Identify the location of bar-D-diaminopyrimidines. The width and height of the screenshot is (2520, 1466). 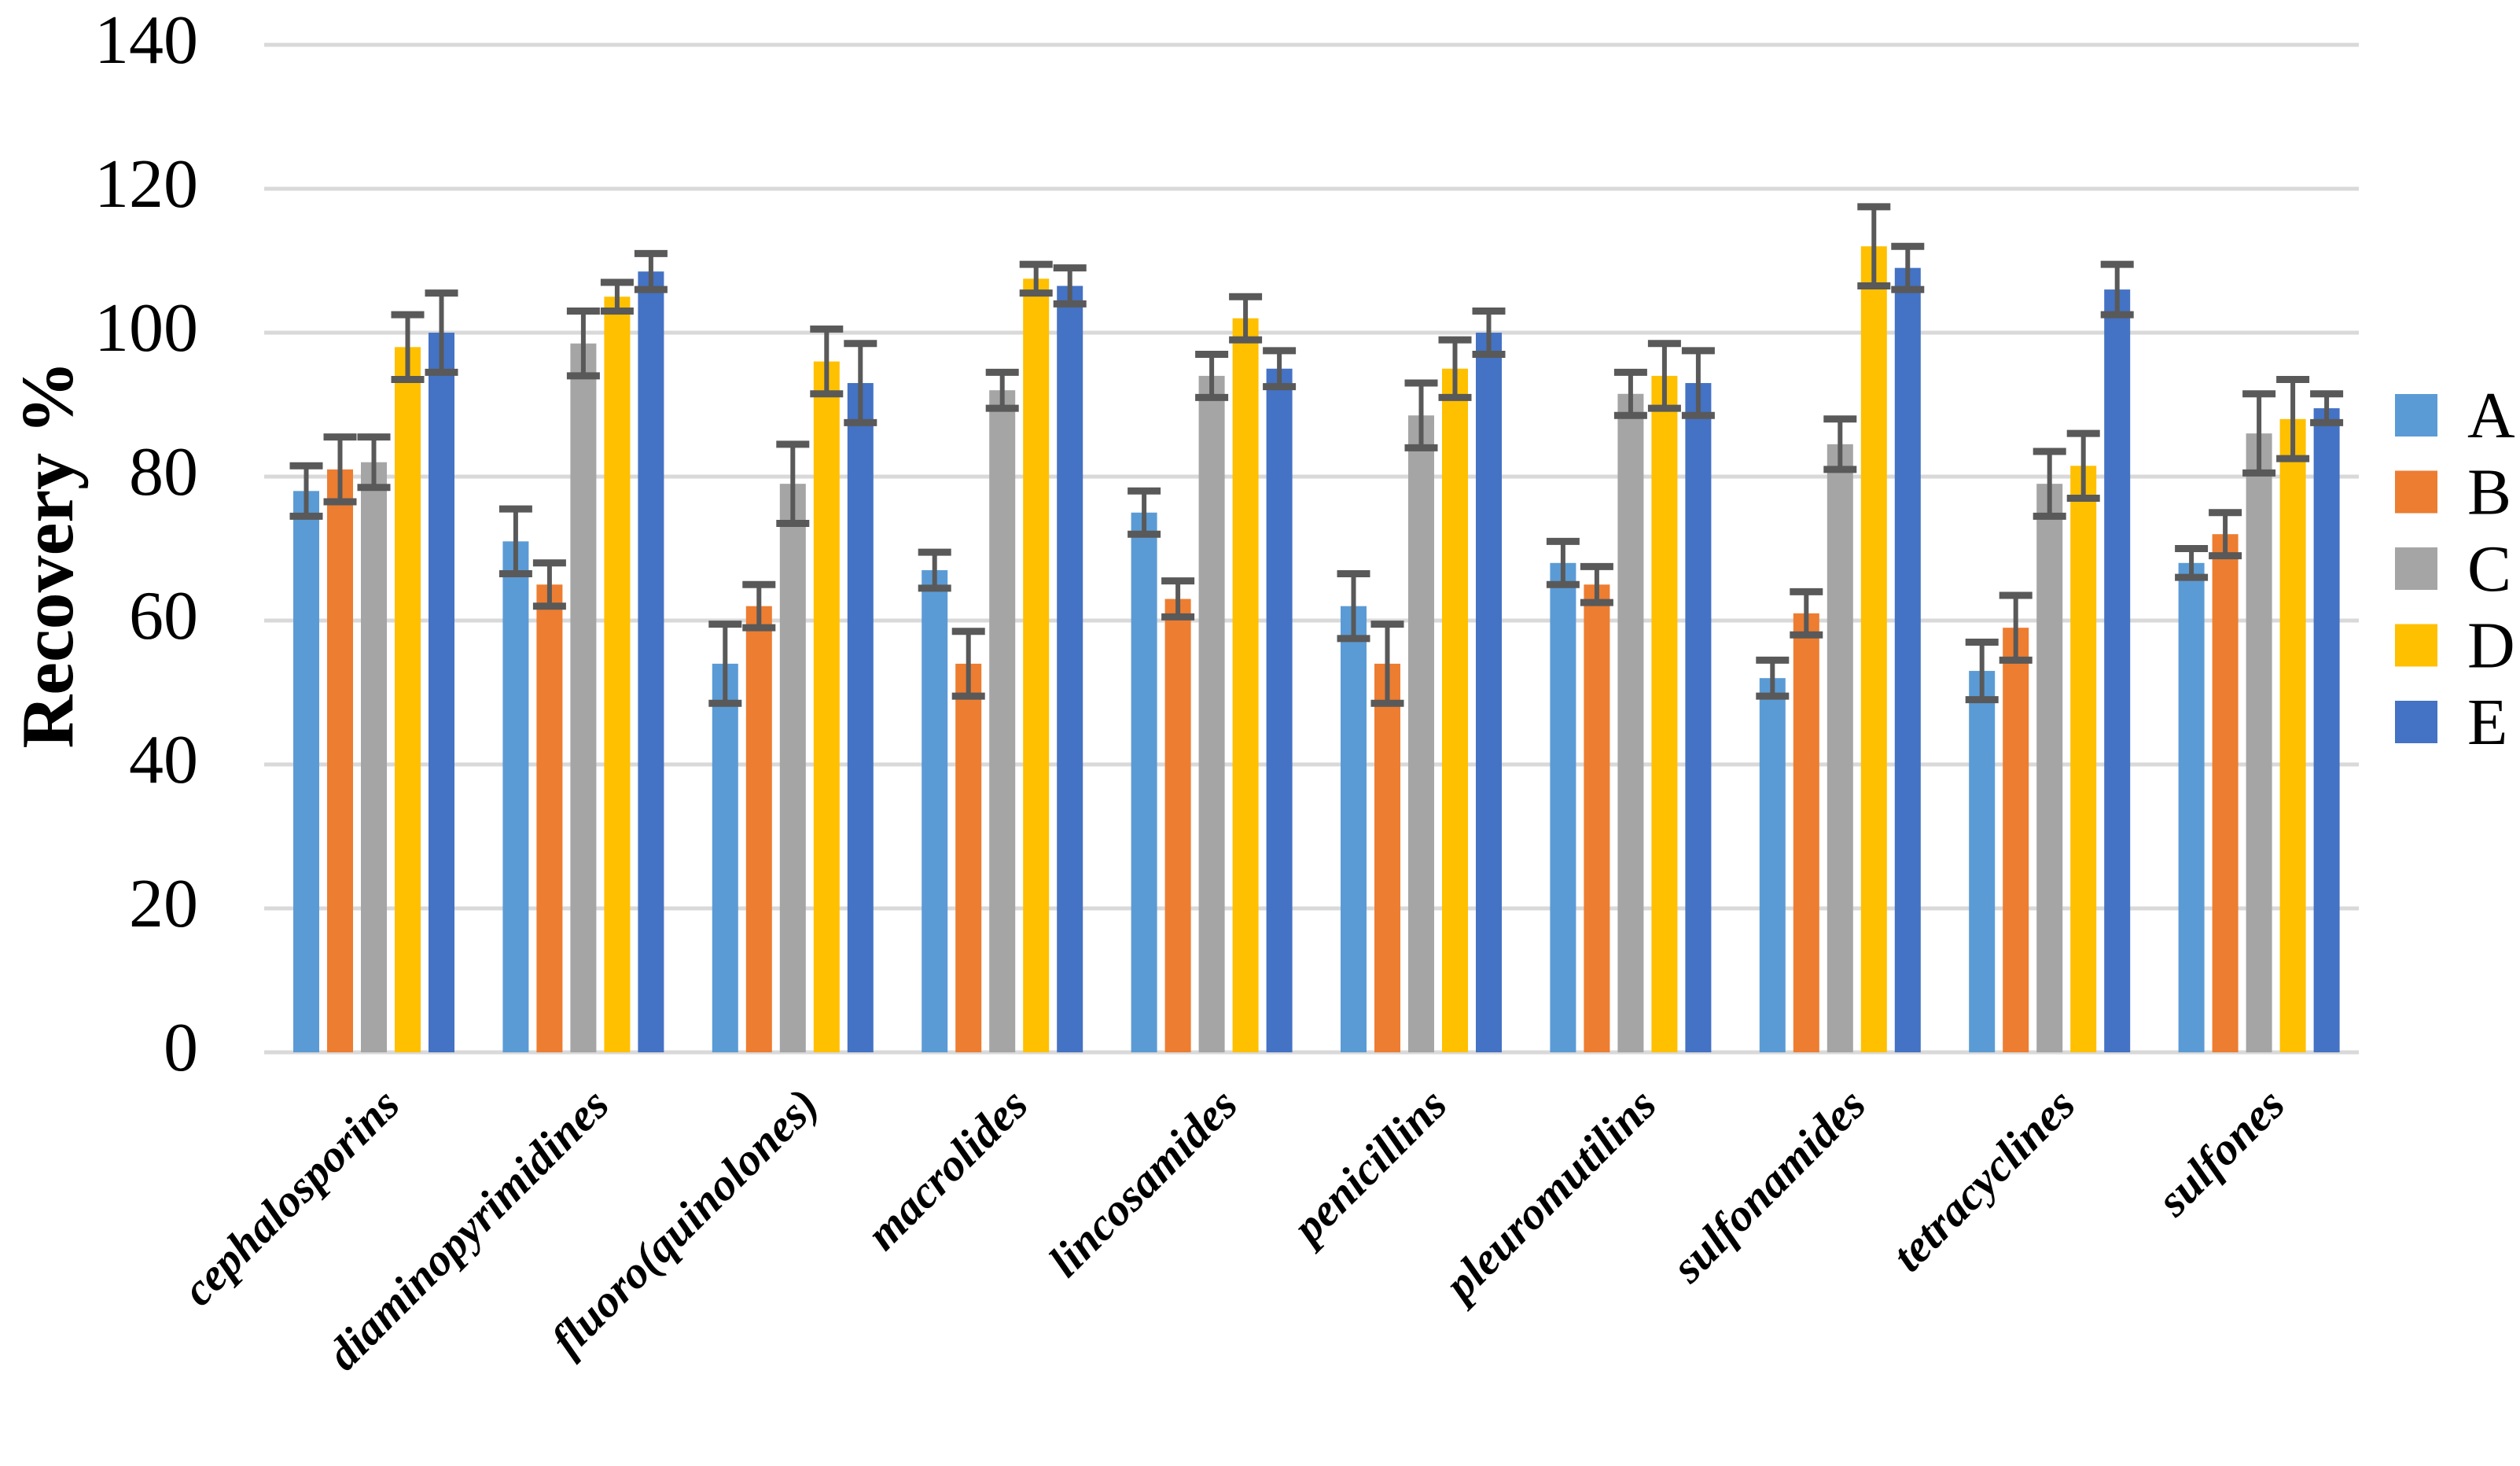
(617, 674).